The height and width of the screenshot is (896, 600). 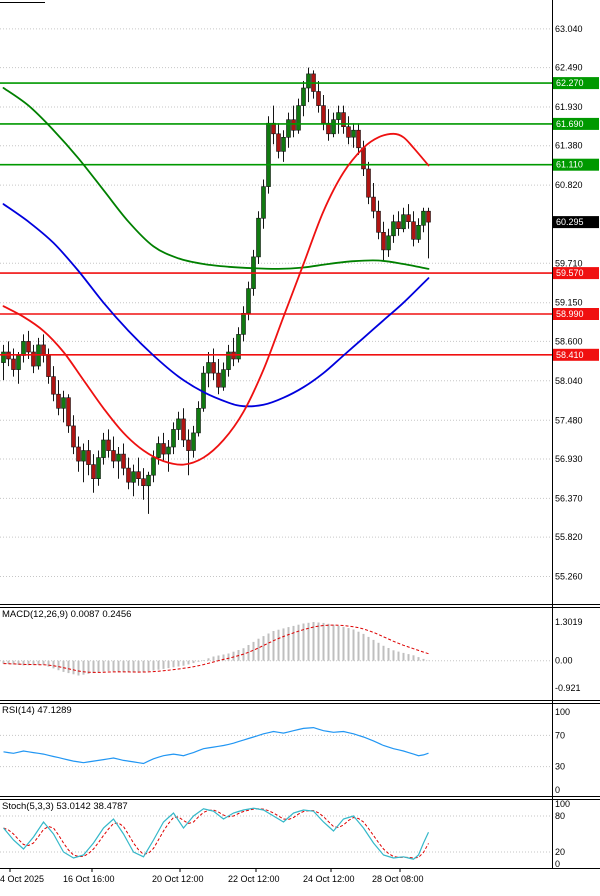 I want to click on price-level-badge-label: 62.270, so click(x=570, y=83).